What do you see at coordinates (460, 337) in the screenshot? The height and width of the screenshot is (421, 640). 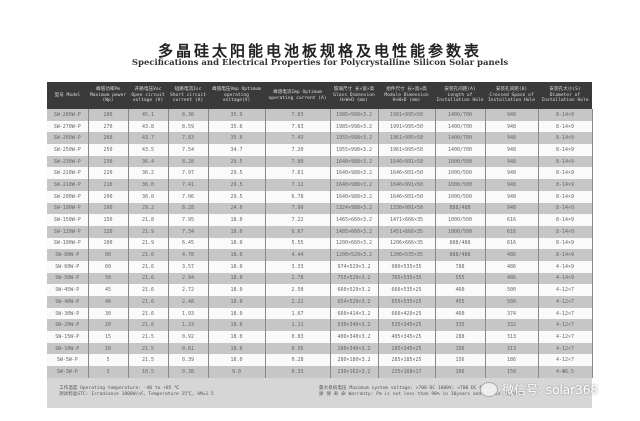 I see `table-cell: 288` at bounding box center [460, 337].